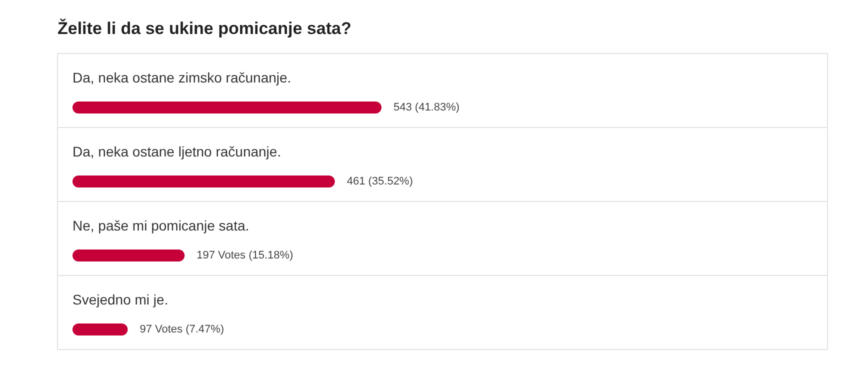 The height and width of the screenshot is (365, 867). Describe the element at coordinates (379, 182) in the screenshot. I see `data-label: 461 (35.52%)` at that location.